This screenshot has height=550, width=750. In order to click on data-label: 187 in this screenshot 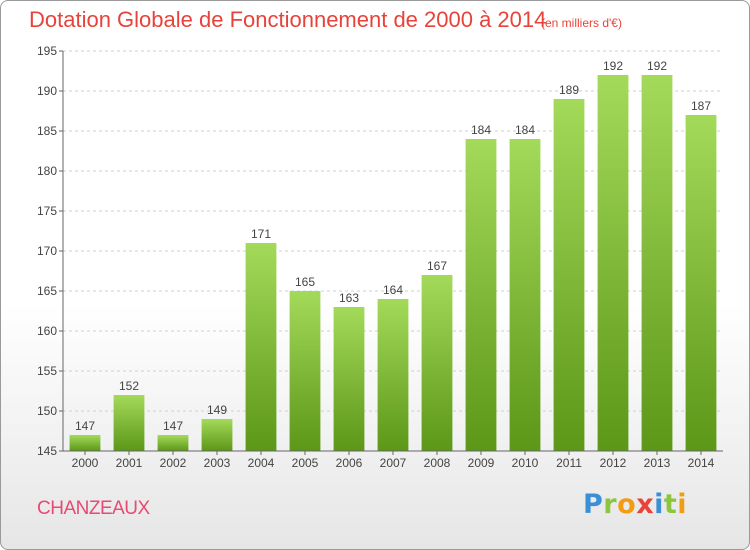, I will do `click(701, 106)`.